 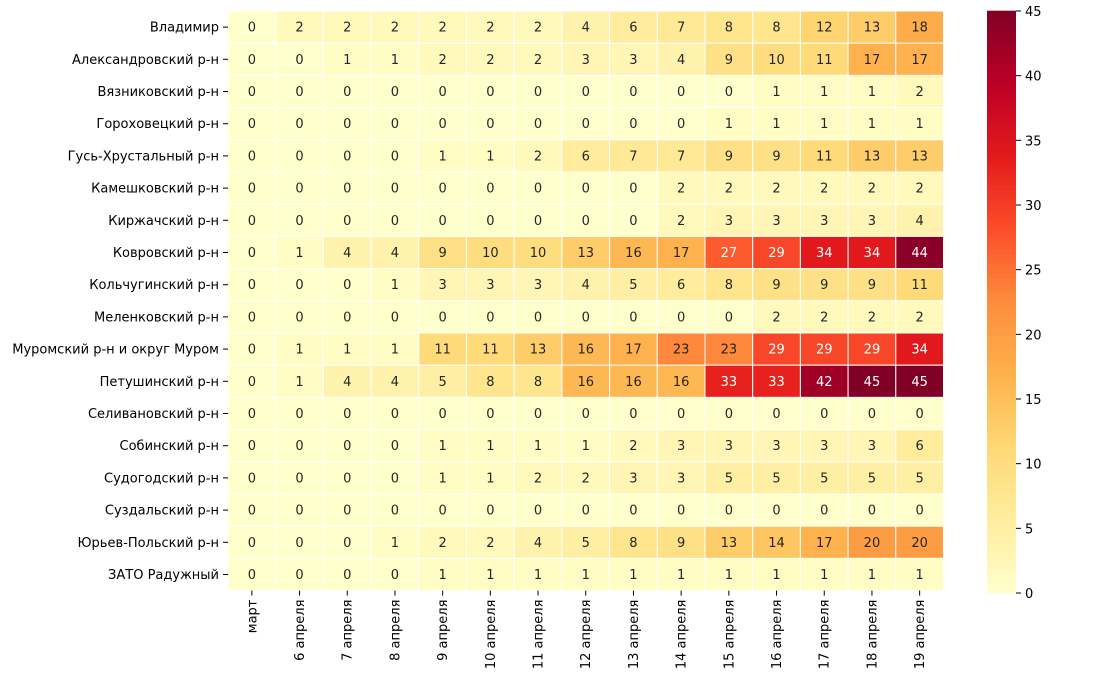 I want to click on cell-value-label: 7, so click(x=681, y=156).